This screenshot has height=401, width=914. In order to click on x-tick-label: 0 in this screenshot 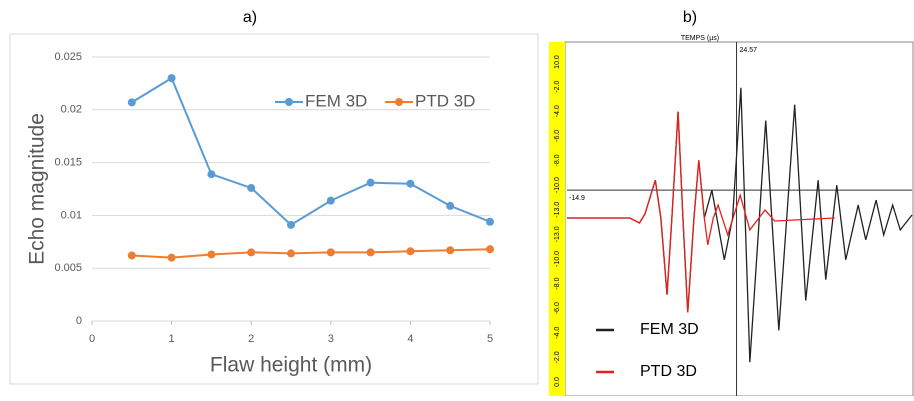, I will do `click(92, 339)`.